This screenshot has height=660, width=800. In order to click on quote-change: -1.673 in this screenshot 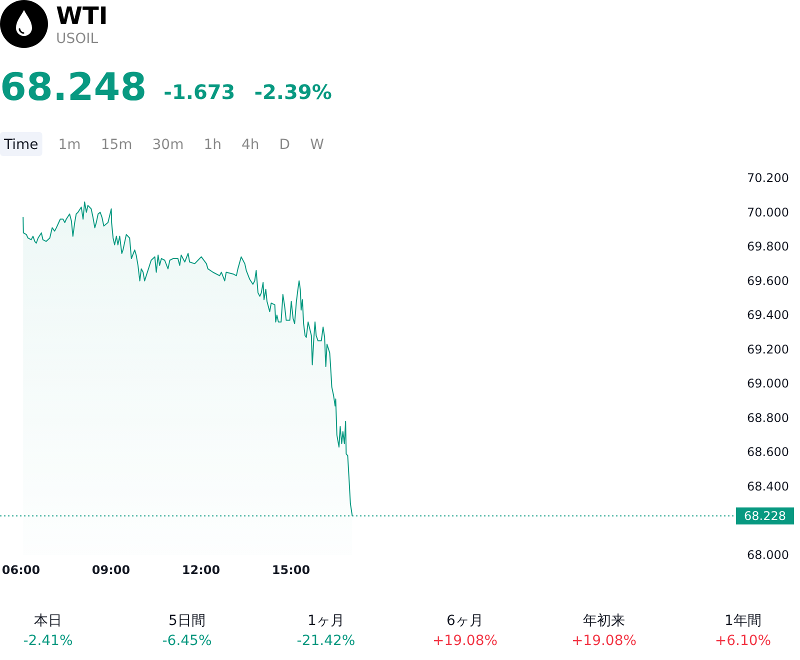, I will do `click(200, 92)`.